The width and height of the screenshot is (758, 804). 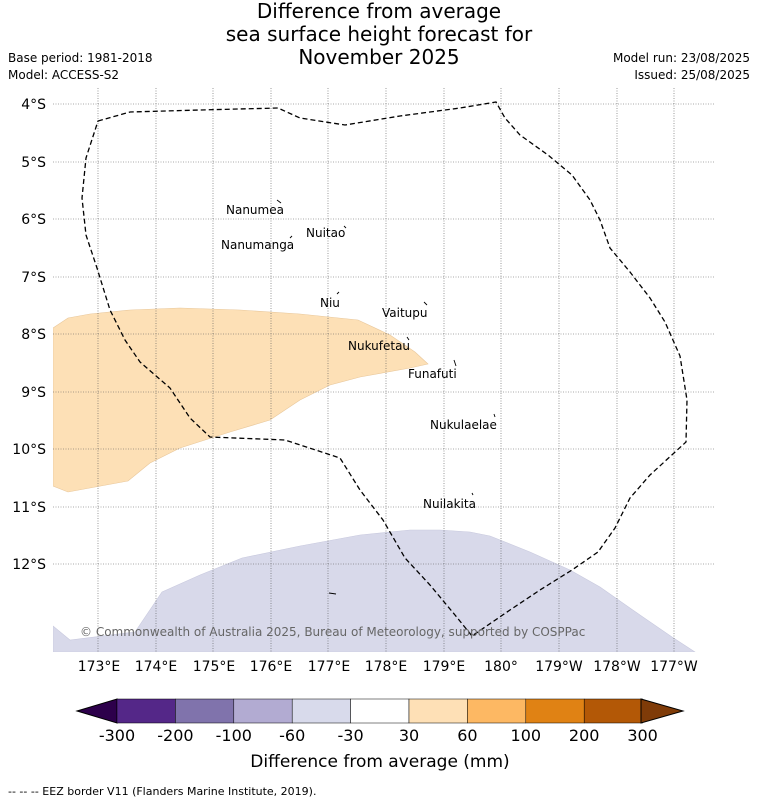 What do you see at coordinates (662, 711) in the screenshot?
I see `colorbar-right-extend` at bounding box center [662, 711].